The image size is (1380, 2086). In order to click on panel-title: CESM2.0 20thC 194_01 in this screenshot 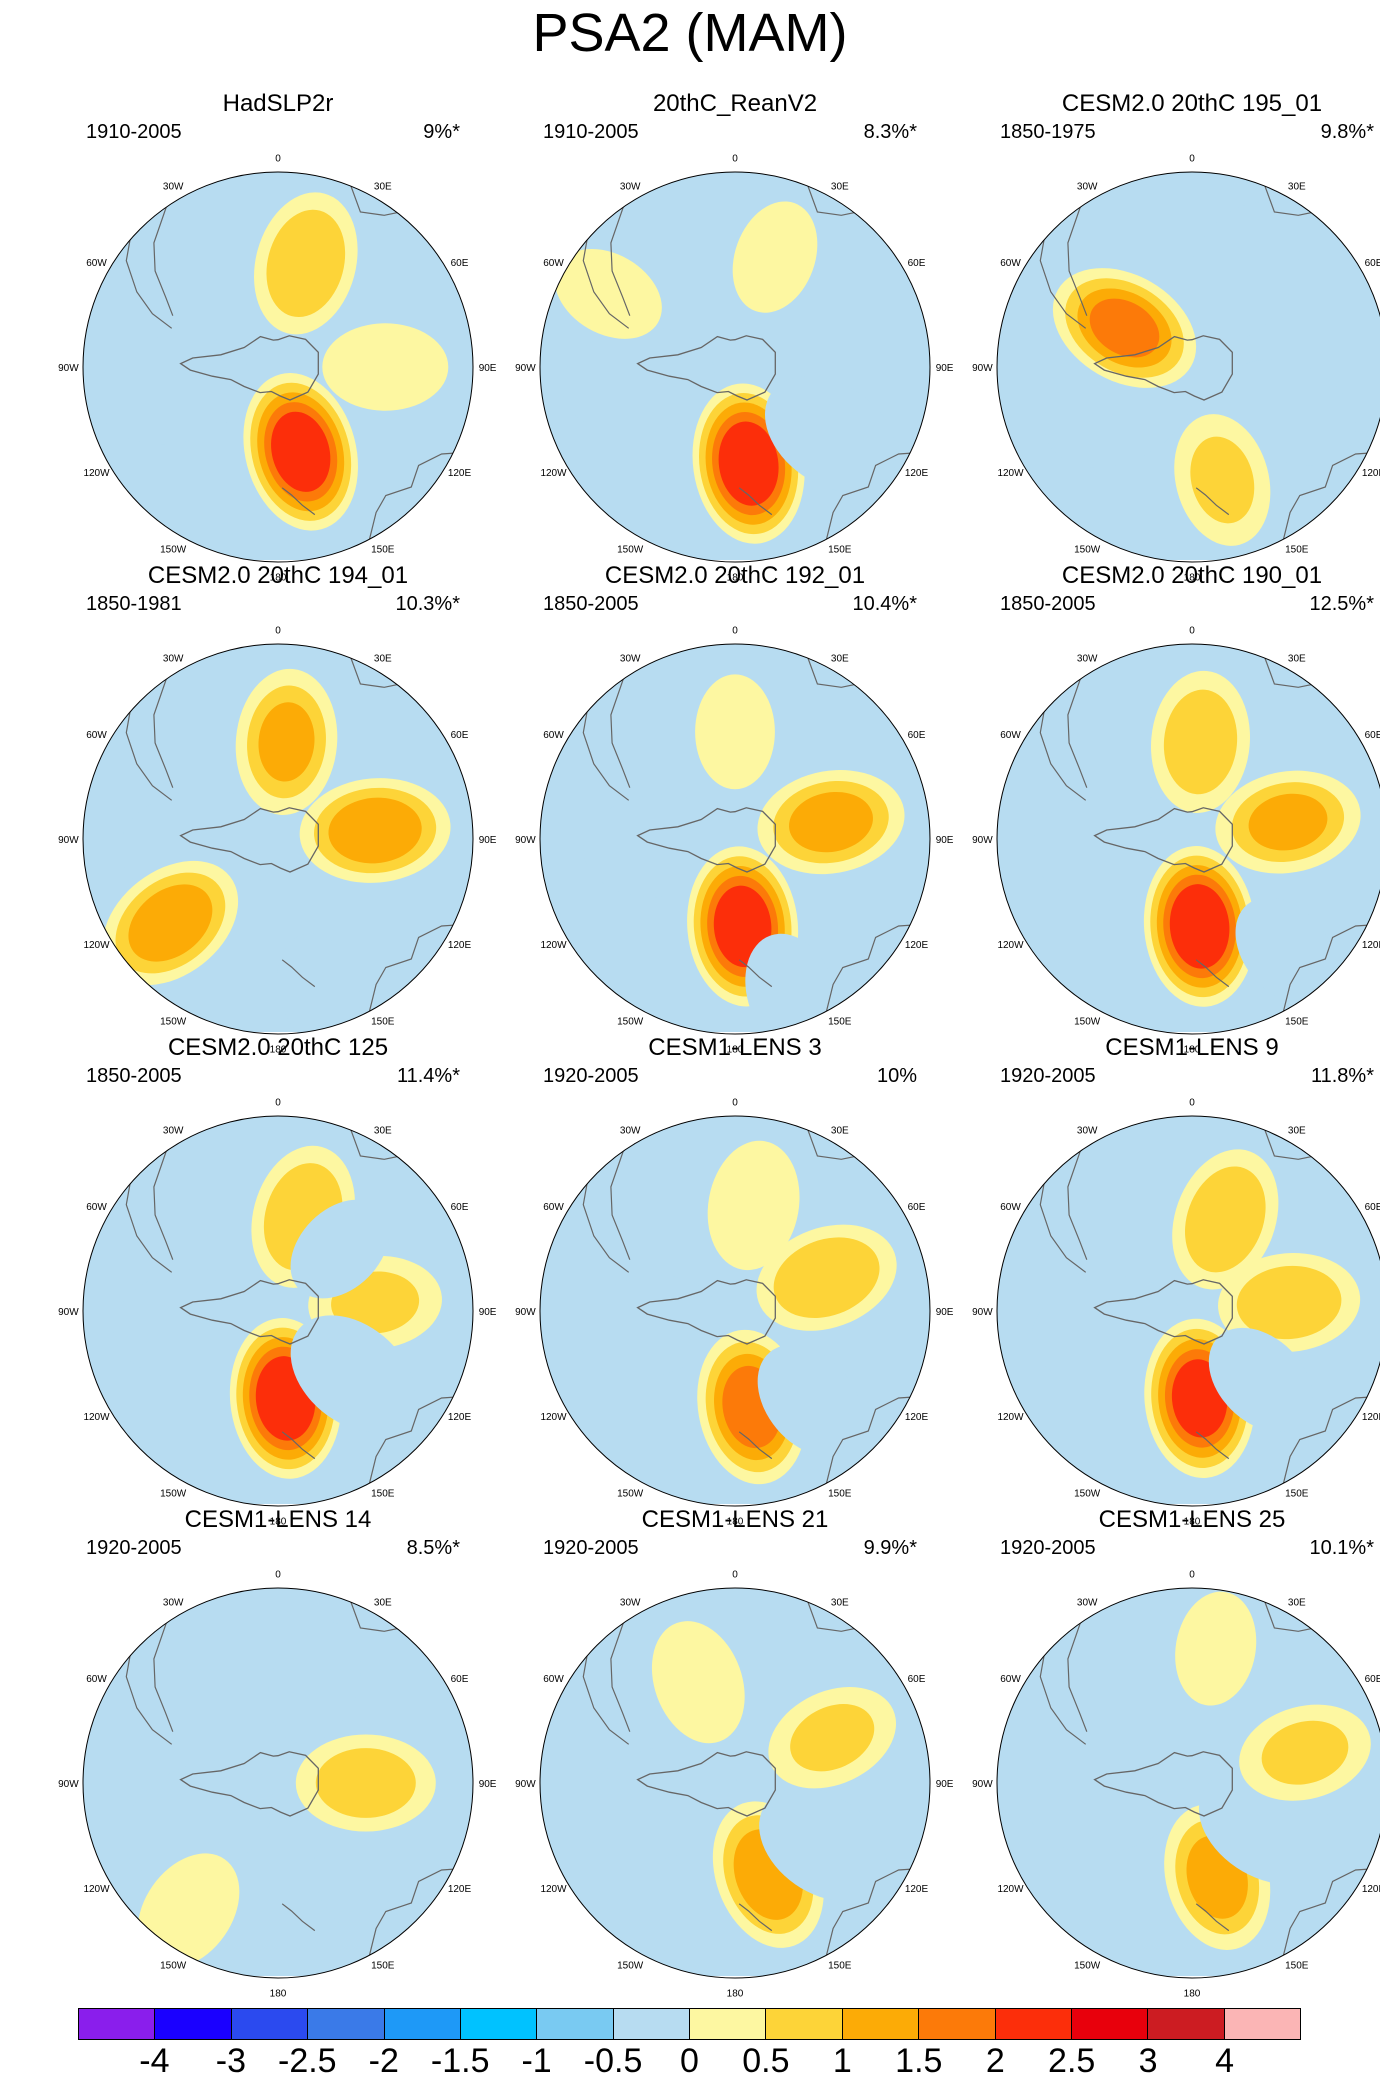, I will do `click(278, 575)`.